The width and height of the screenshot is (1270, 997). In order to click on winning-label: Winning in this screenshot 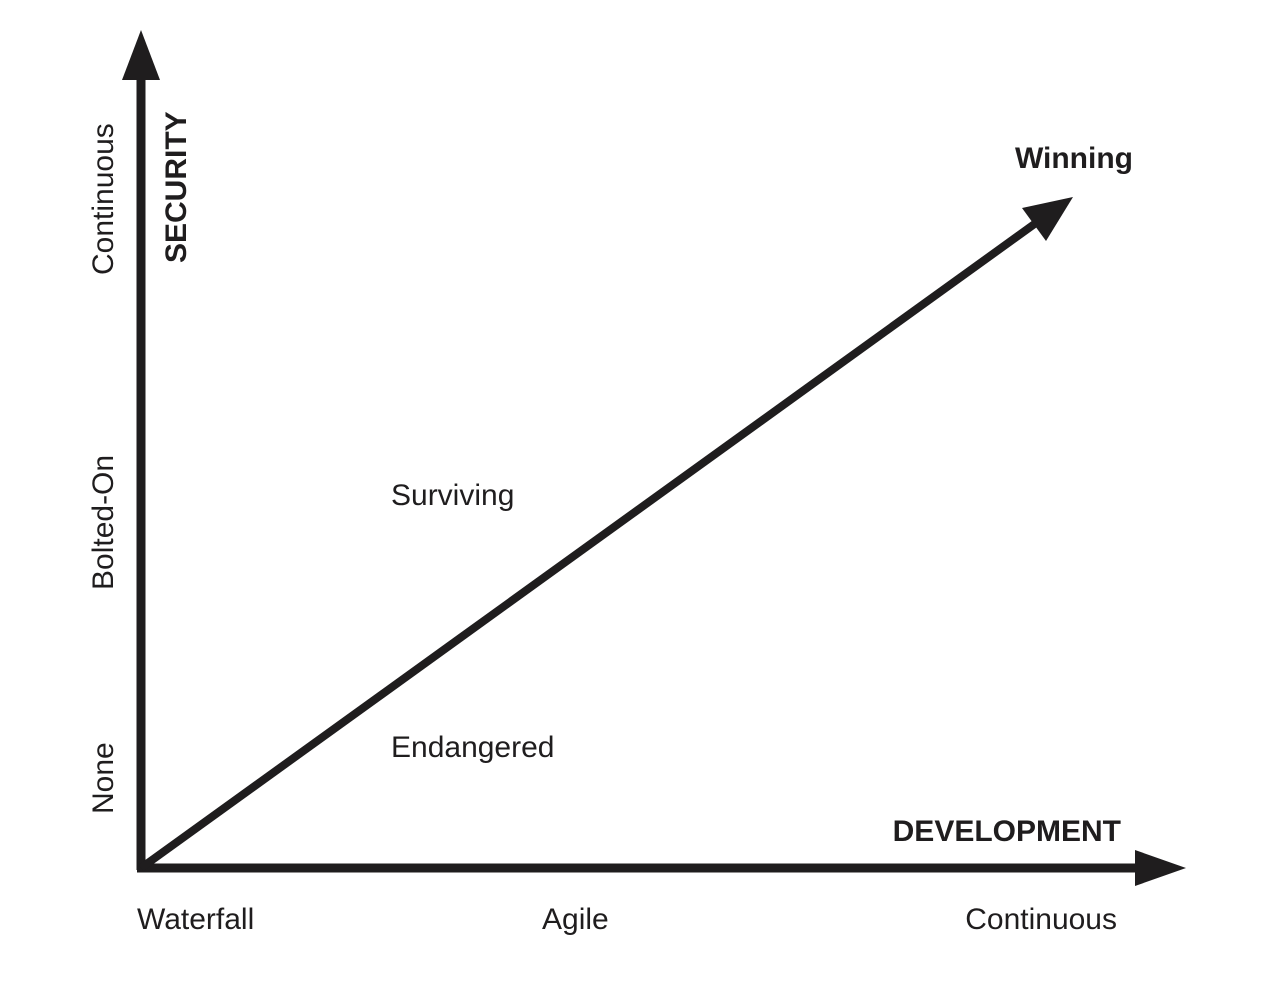, I will do `click(1074, 158)`.